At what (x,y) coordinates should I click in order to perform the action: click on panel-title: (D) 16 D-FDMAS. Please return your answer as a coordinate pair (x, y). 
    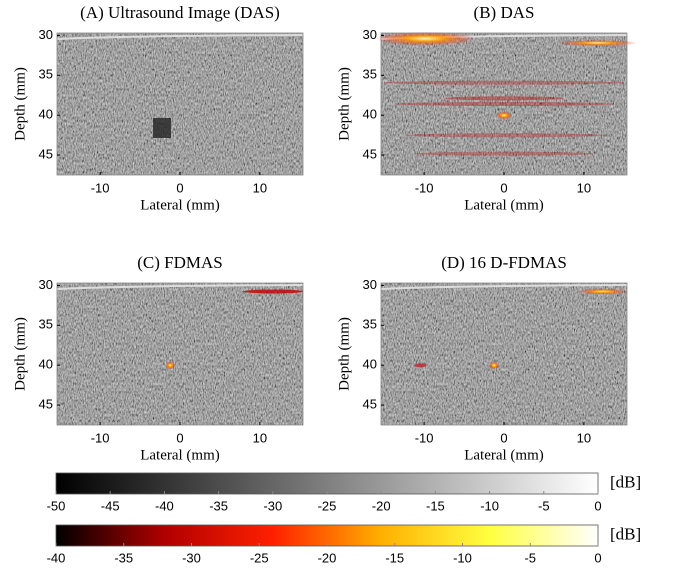
    Looking at the image, I should click on (504, 262).